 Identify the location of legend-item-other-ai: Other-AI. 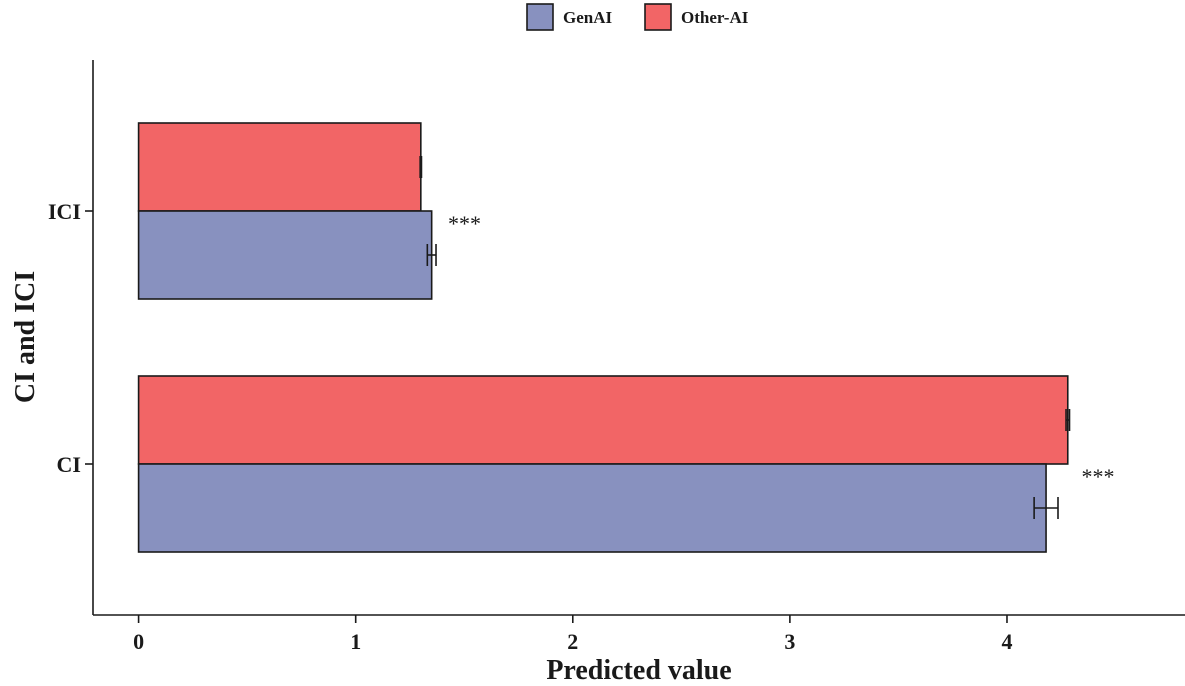
(696, 17).